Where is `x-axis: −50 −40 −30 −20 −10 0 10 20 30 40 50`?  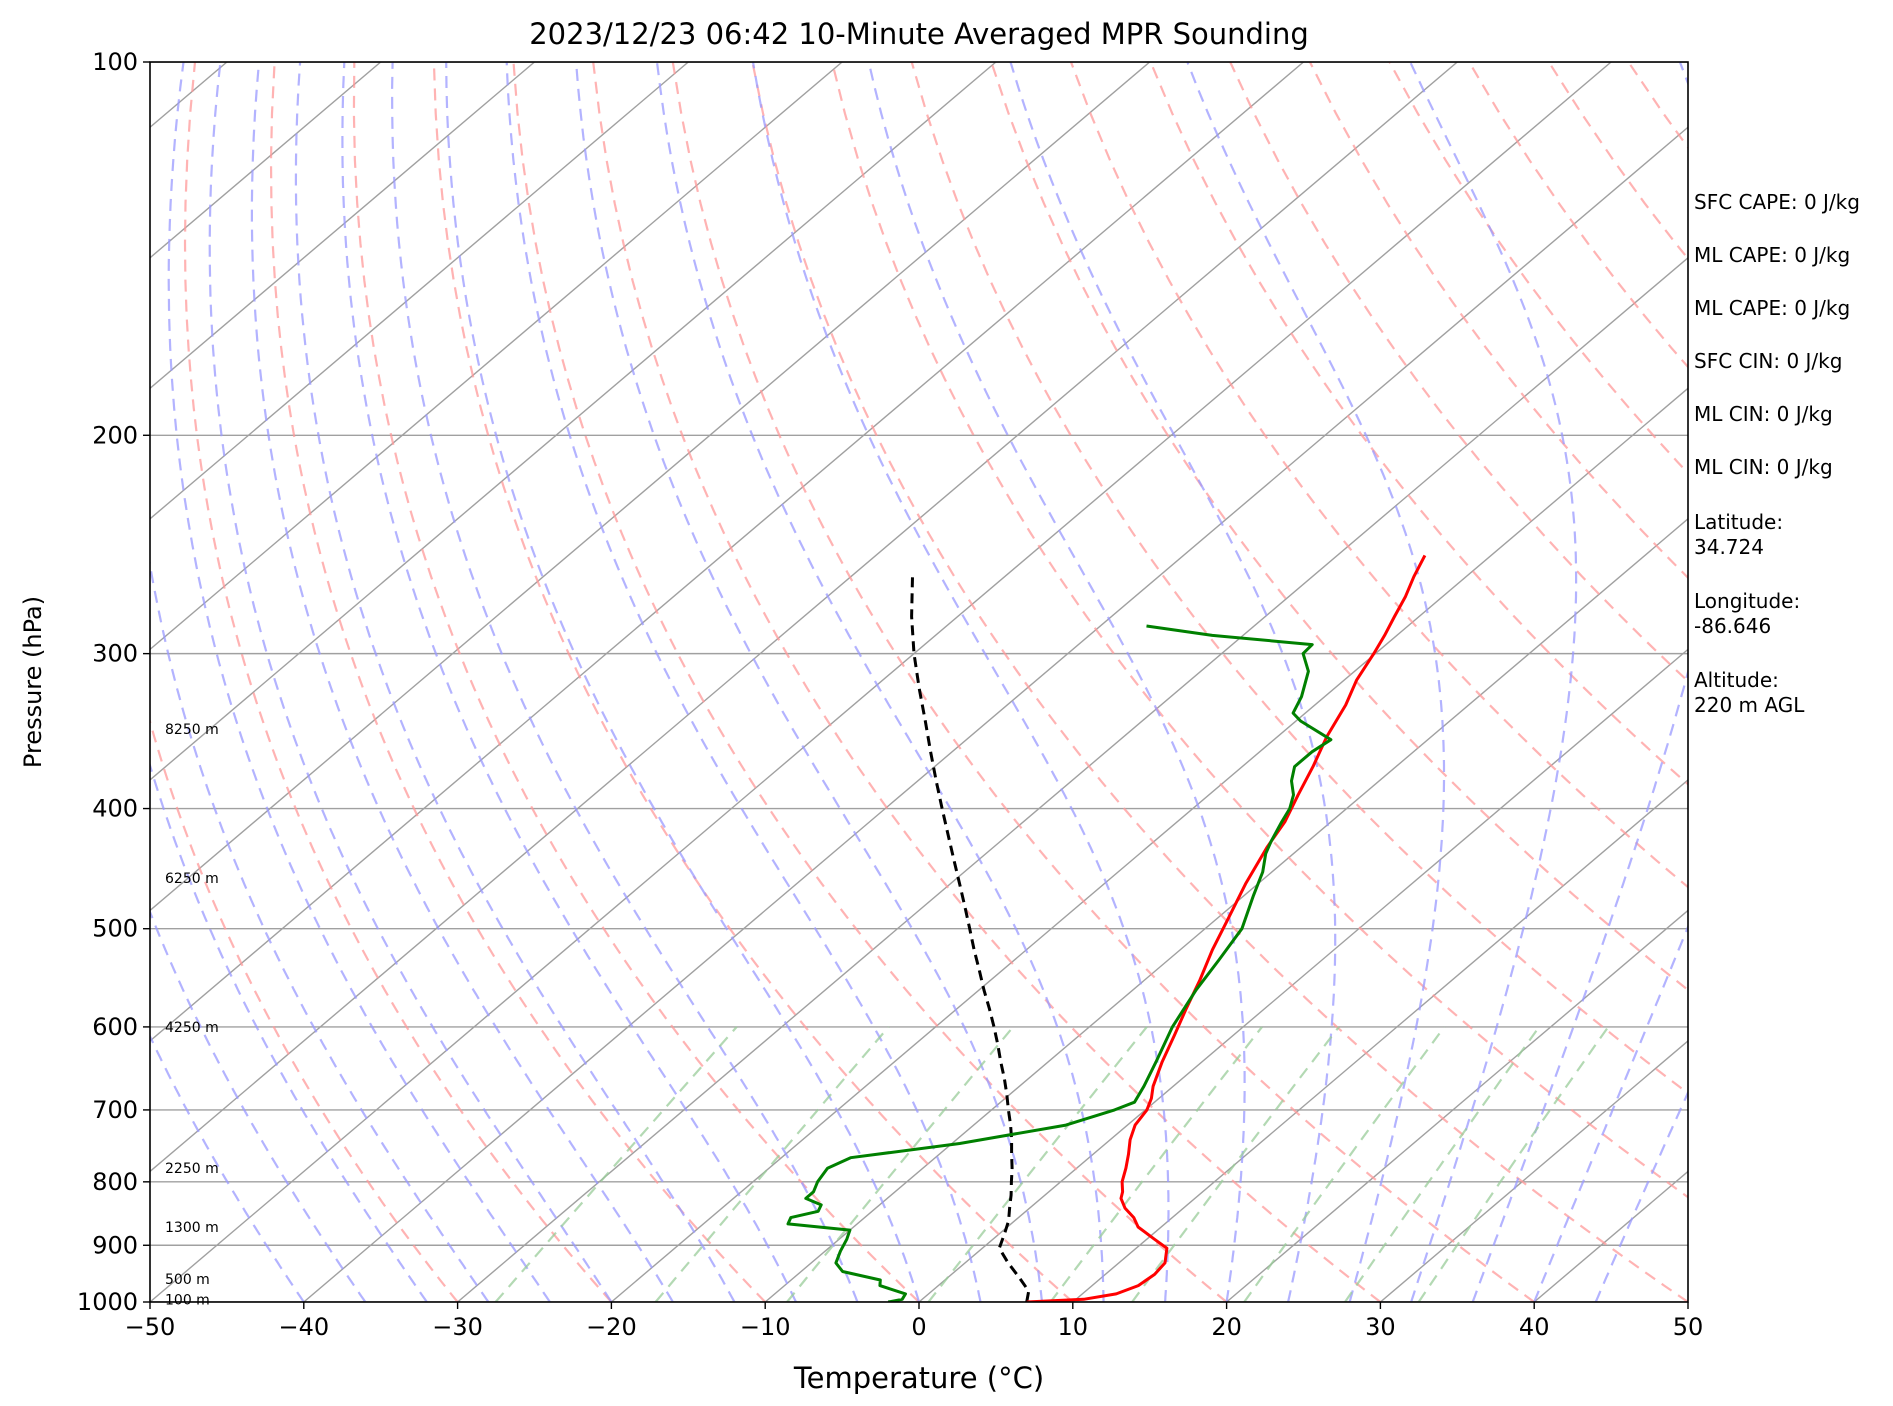
x-axis: −50 −40 −30 −20 −10 0 10 20 30 40 50 is located at coordinates (914, 1321).